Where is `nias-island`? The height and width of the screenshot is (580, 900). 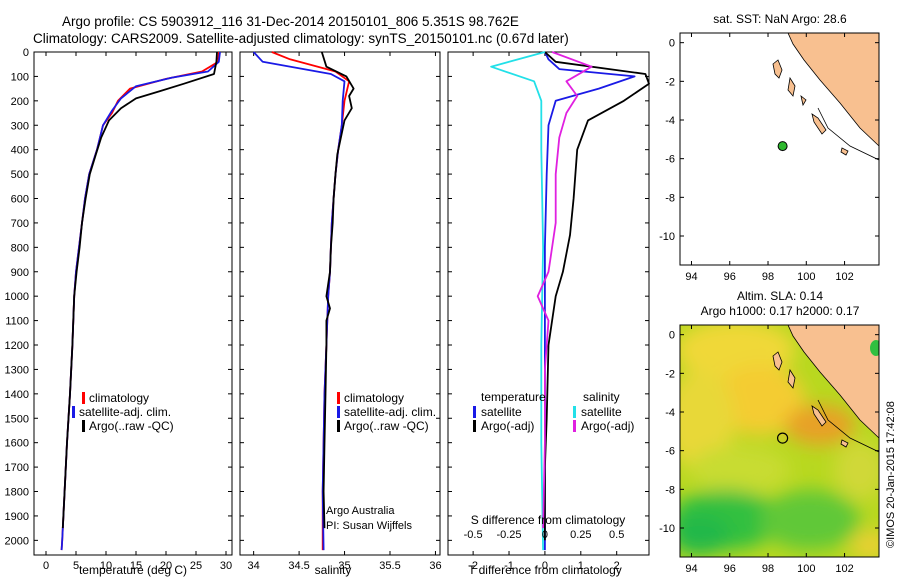
nias-island is located at coordinates (791, 86).